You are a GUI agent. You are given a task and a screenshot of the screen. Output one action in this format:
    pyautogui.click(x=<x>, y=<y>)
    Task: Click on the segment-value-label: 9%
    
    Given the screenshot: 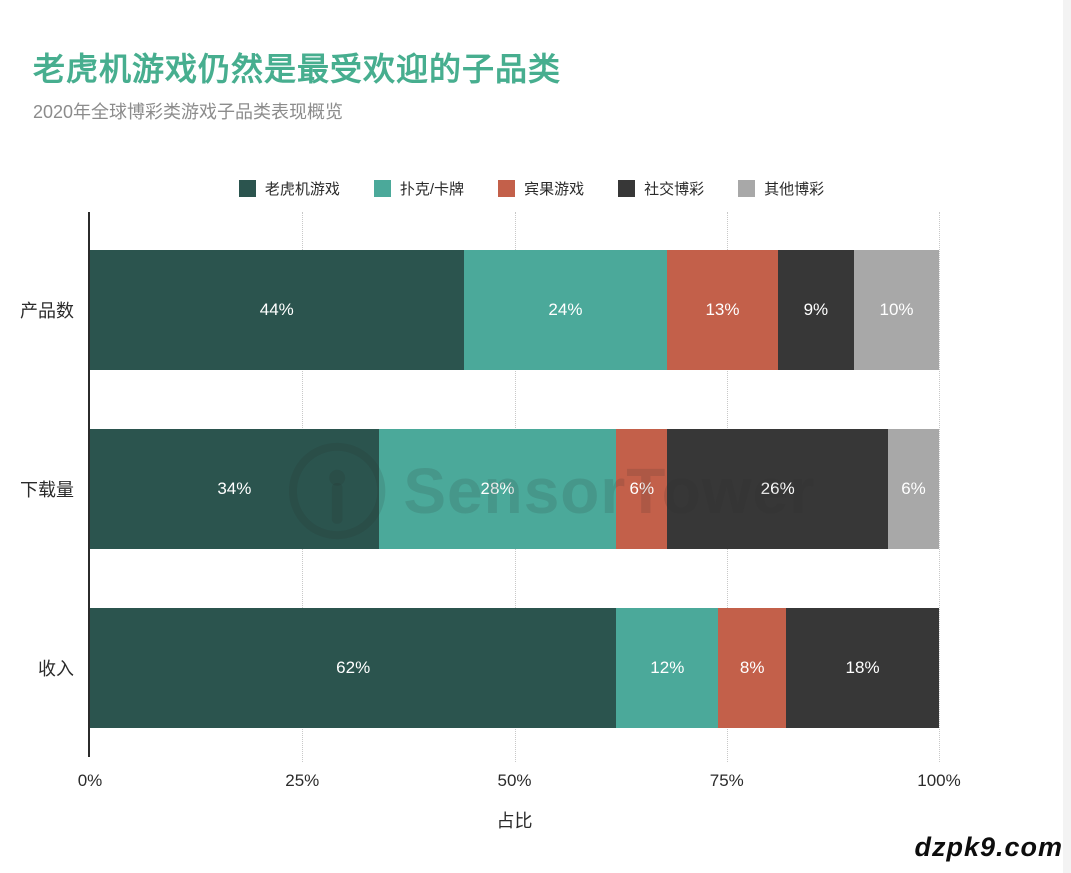 What is the action you would take?
    pyautogui.click(x=816, y=309)
    